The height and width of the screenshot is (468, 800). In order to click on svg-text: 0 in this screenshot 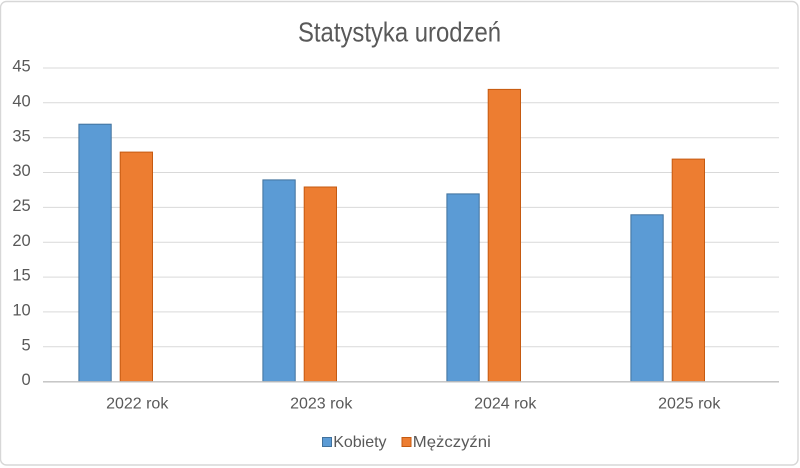, I will do `click(26, 380)`.